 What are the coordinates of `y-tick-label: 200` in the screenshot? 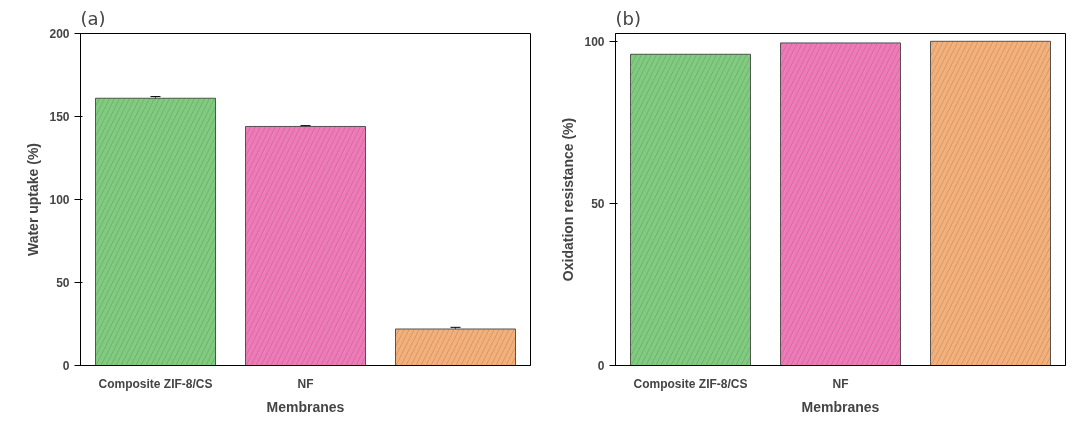 It's located at (59, 34).